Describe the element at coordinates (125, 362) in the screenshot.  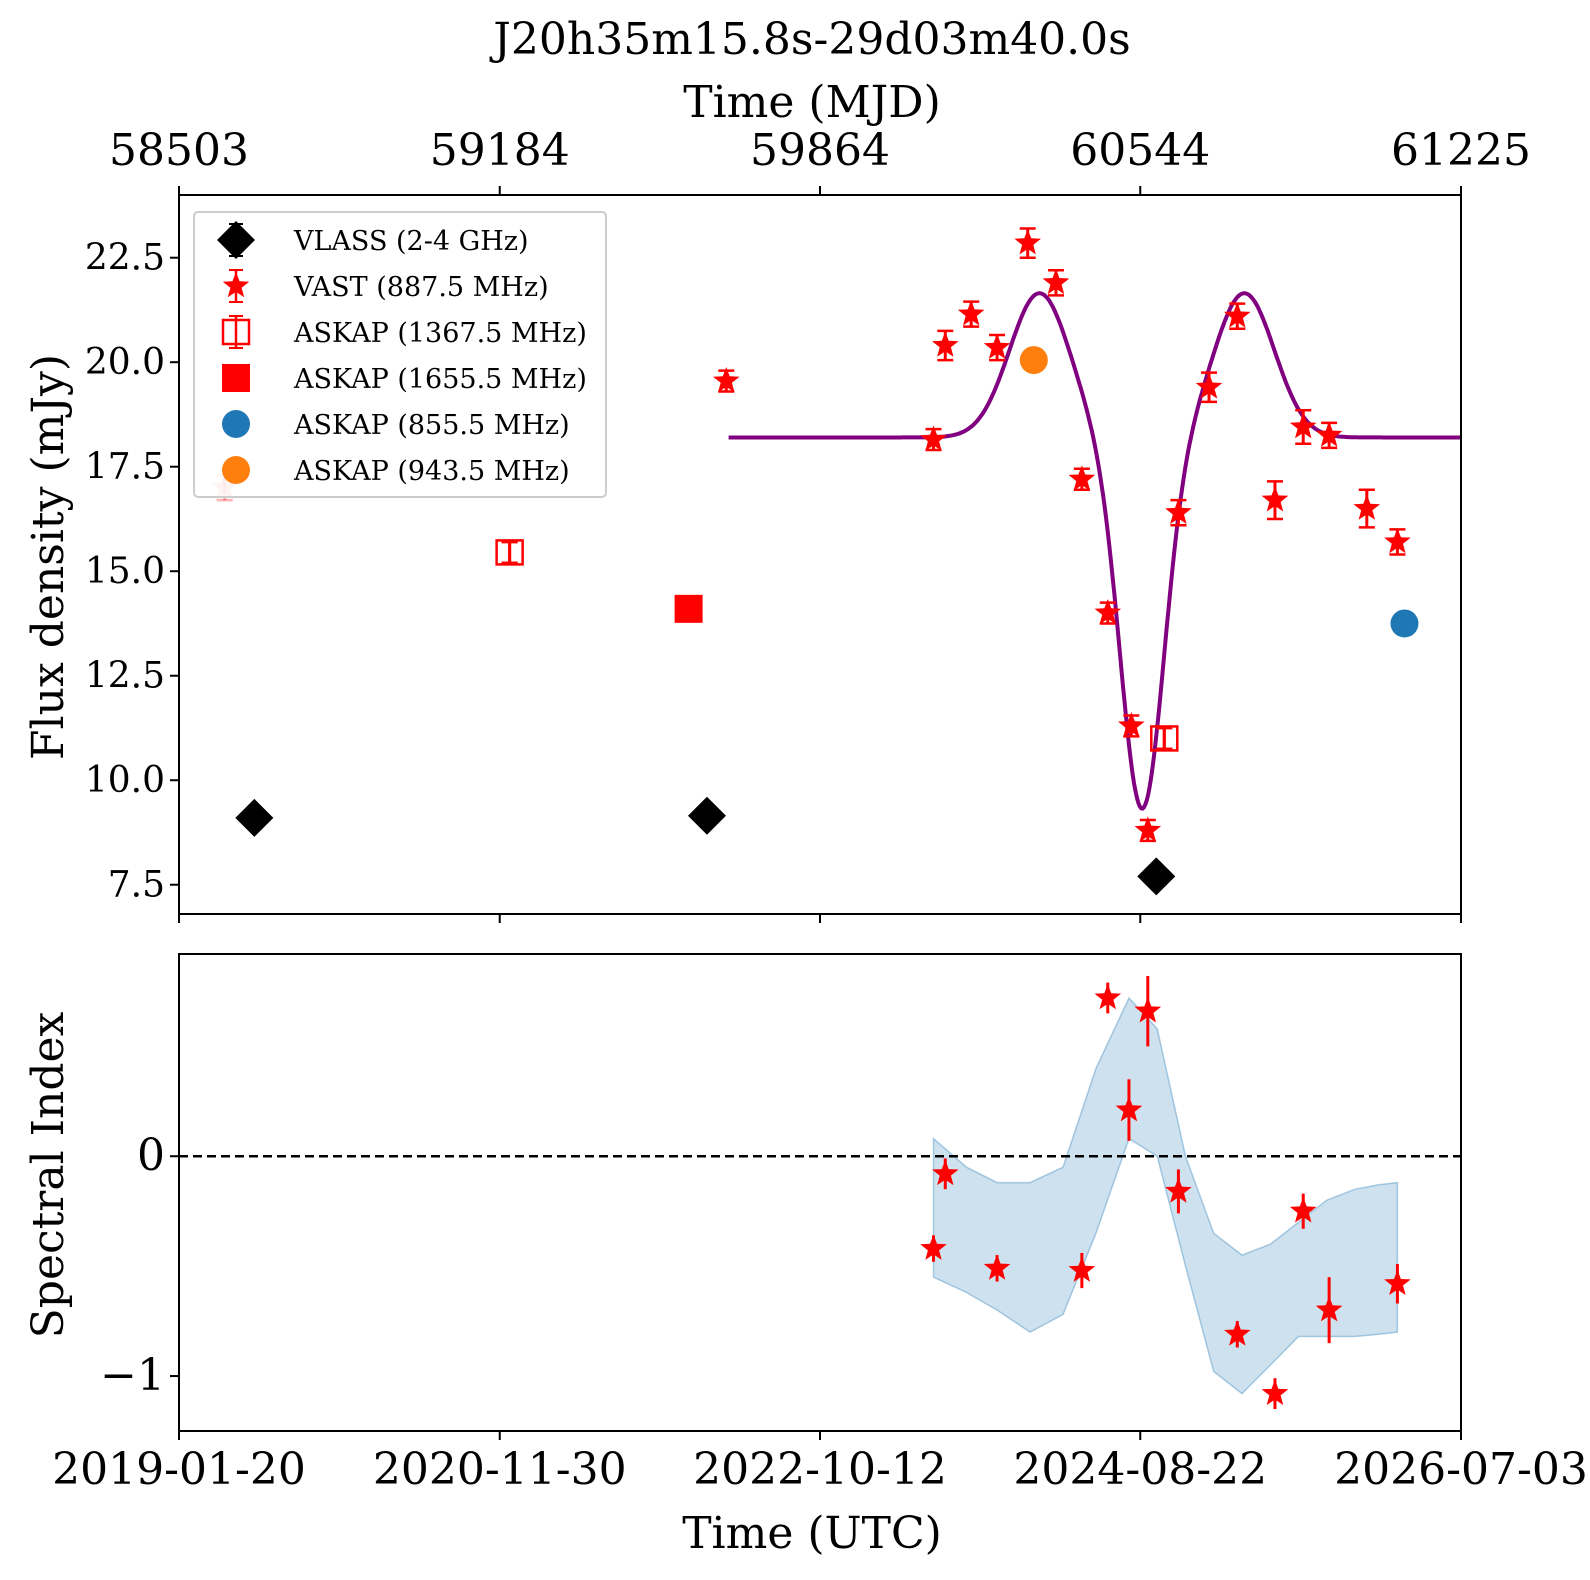
I see `flux-ytick-label: 20.0` at that location.